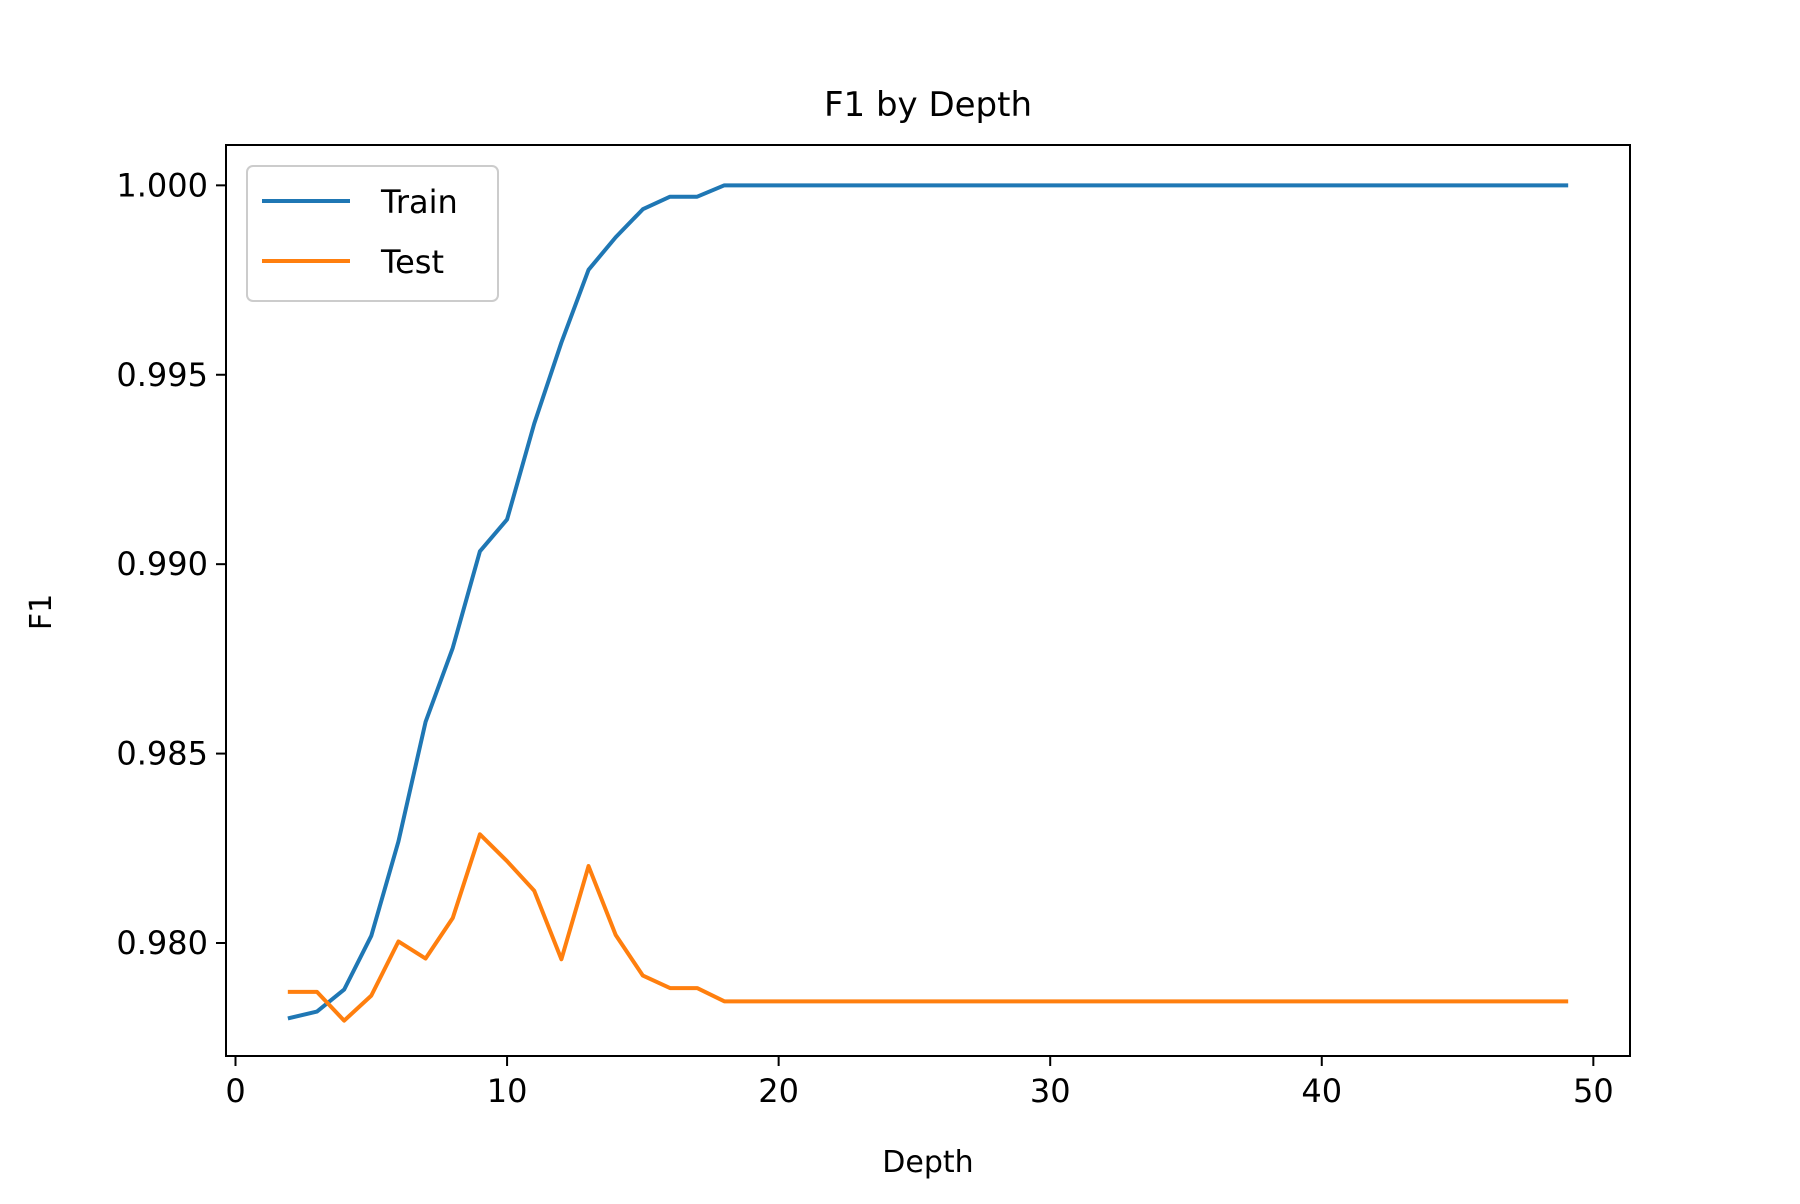 The height and width of the screenshot is (1204, 1800). I want to click on y-axis-label: F1, so click(41, 612).